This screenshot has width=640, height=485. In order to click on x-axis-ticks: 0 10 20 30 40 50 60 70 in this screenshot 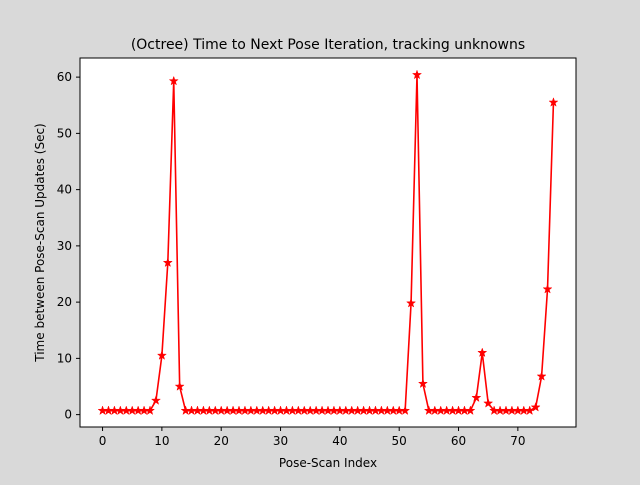, I will do `click(312, 437)`.